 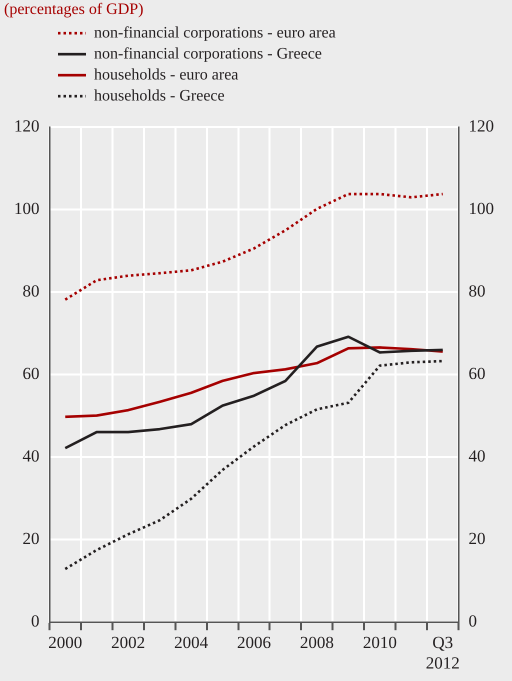 What do you see at coordinates (472, 621) in the screenshot?
I see `y2-tick-label: 0` at bounding box center [472, 621].